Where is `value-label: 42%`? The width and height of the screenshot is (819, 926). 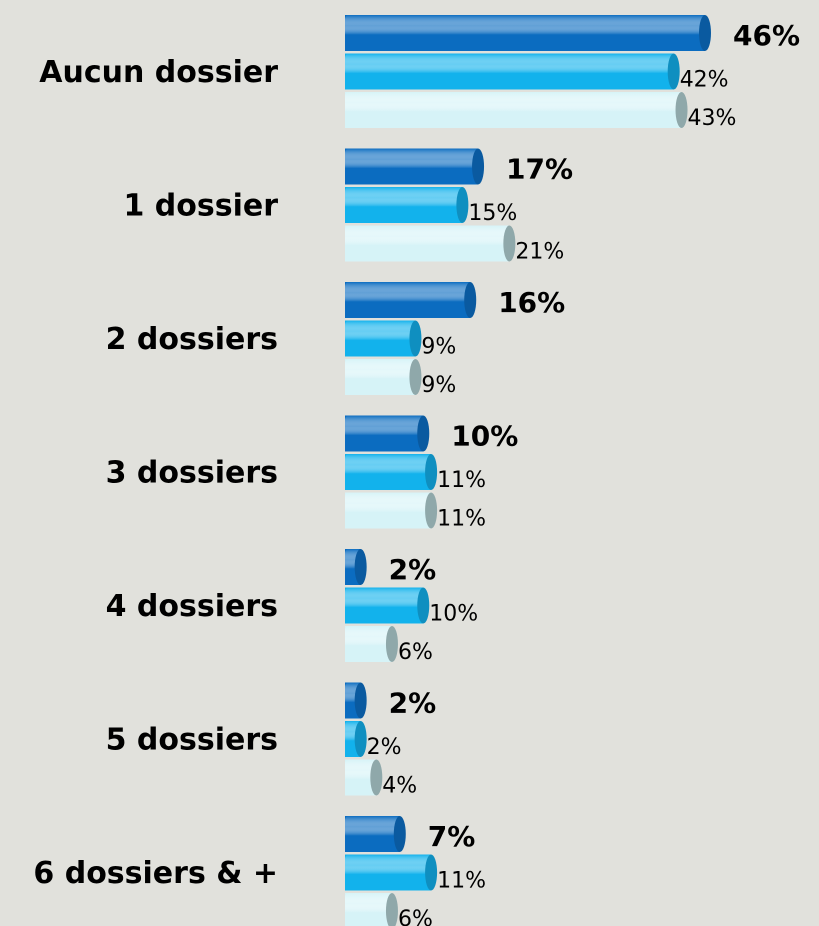 value-label: 42% is located at coordinates (704, 80).